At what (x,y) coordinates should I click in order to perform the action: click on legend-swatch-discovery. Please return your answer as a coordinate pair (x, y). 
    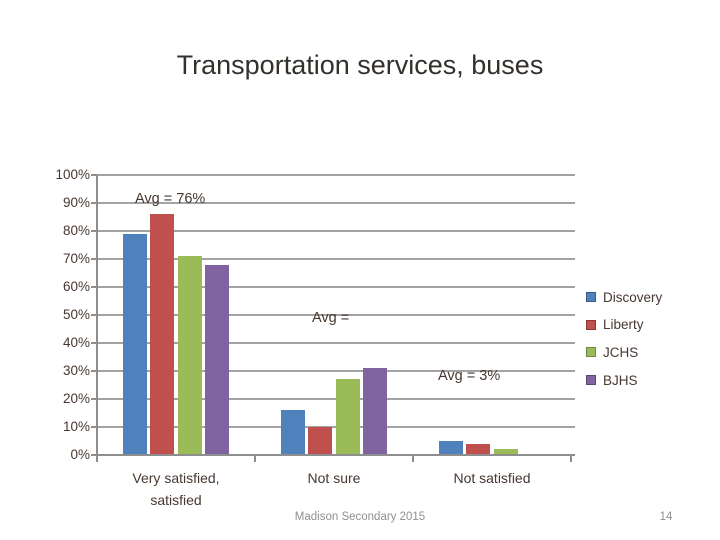
    Looking at the image, I should click on (591, 297).